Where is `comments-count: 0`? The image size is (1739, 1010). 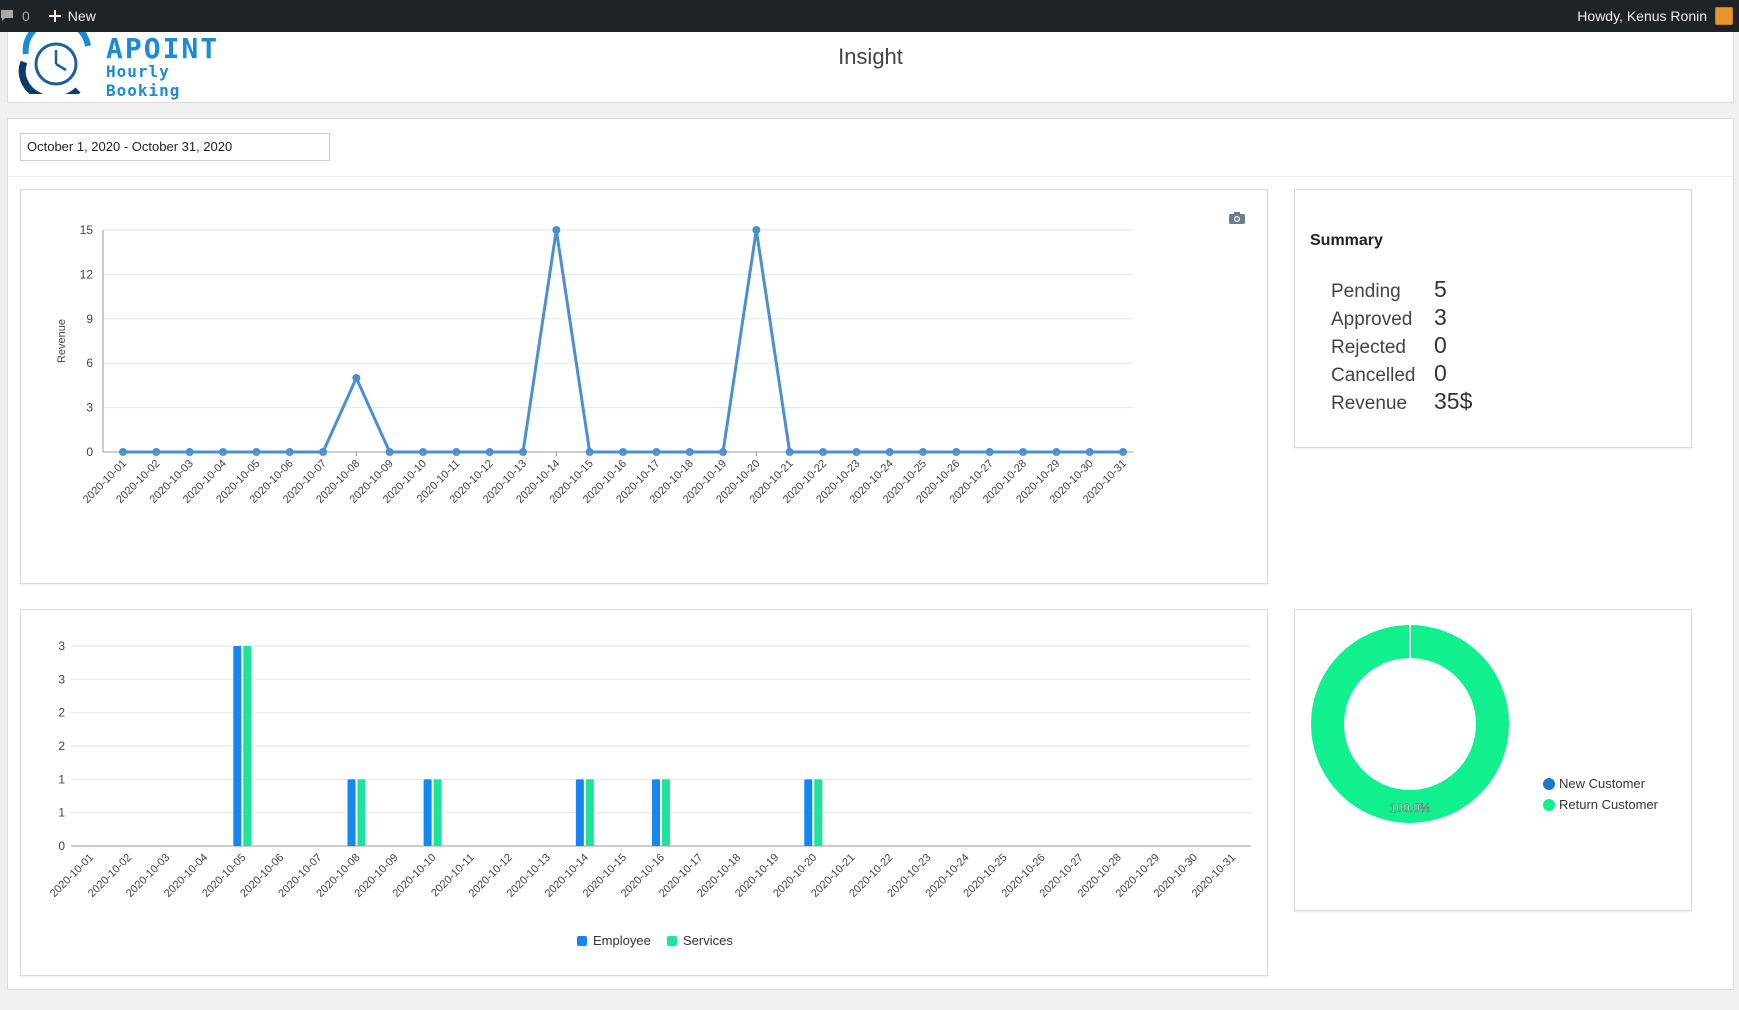 comments-count: 0 is located at coordinates (26, 16).